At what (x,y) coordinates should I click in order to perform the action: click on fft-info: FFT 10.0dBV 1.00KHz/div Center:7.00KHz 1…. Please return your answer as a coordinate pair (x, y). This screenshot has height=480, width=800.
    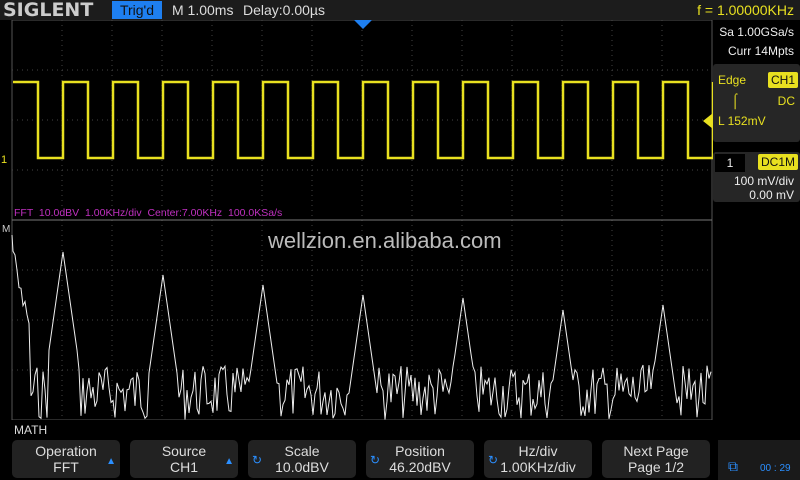
    Looking at the image, I should click on (148, 213).